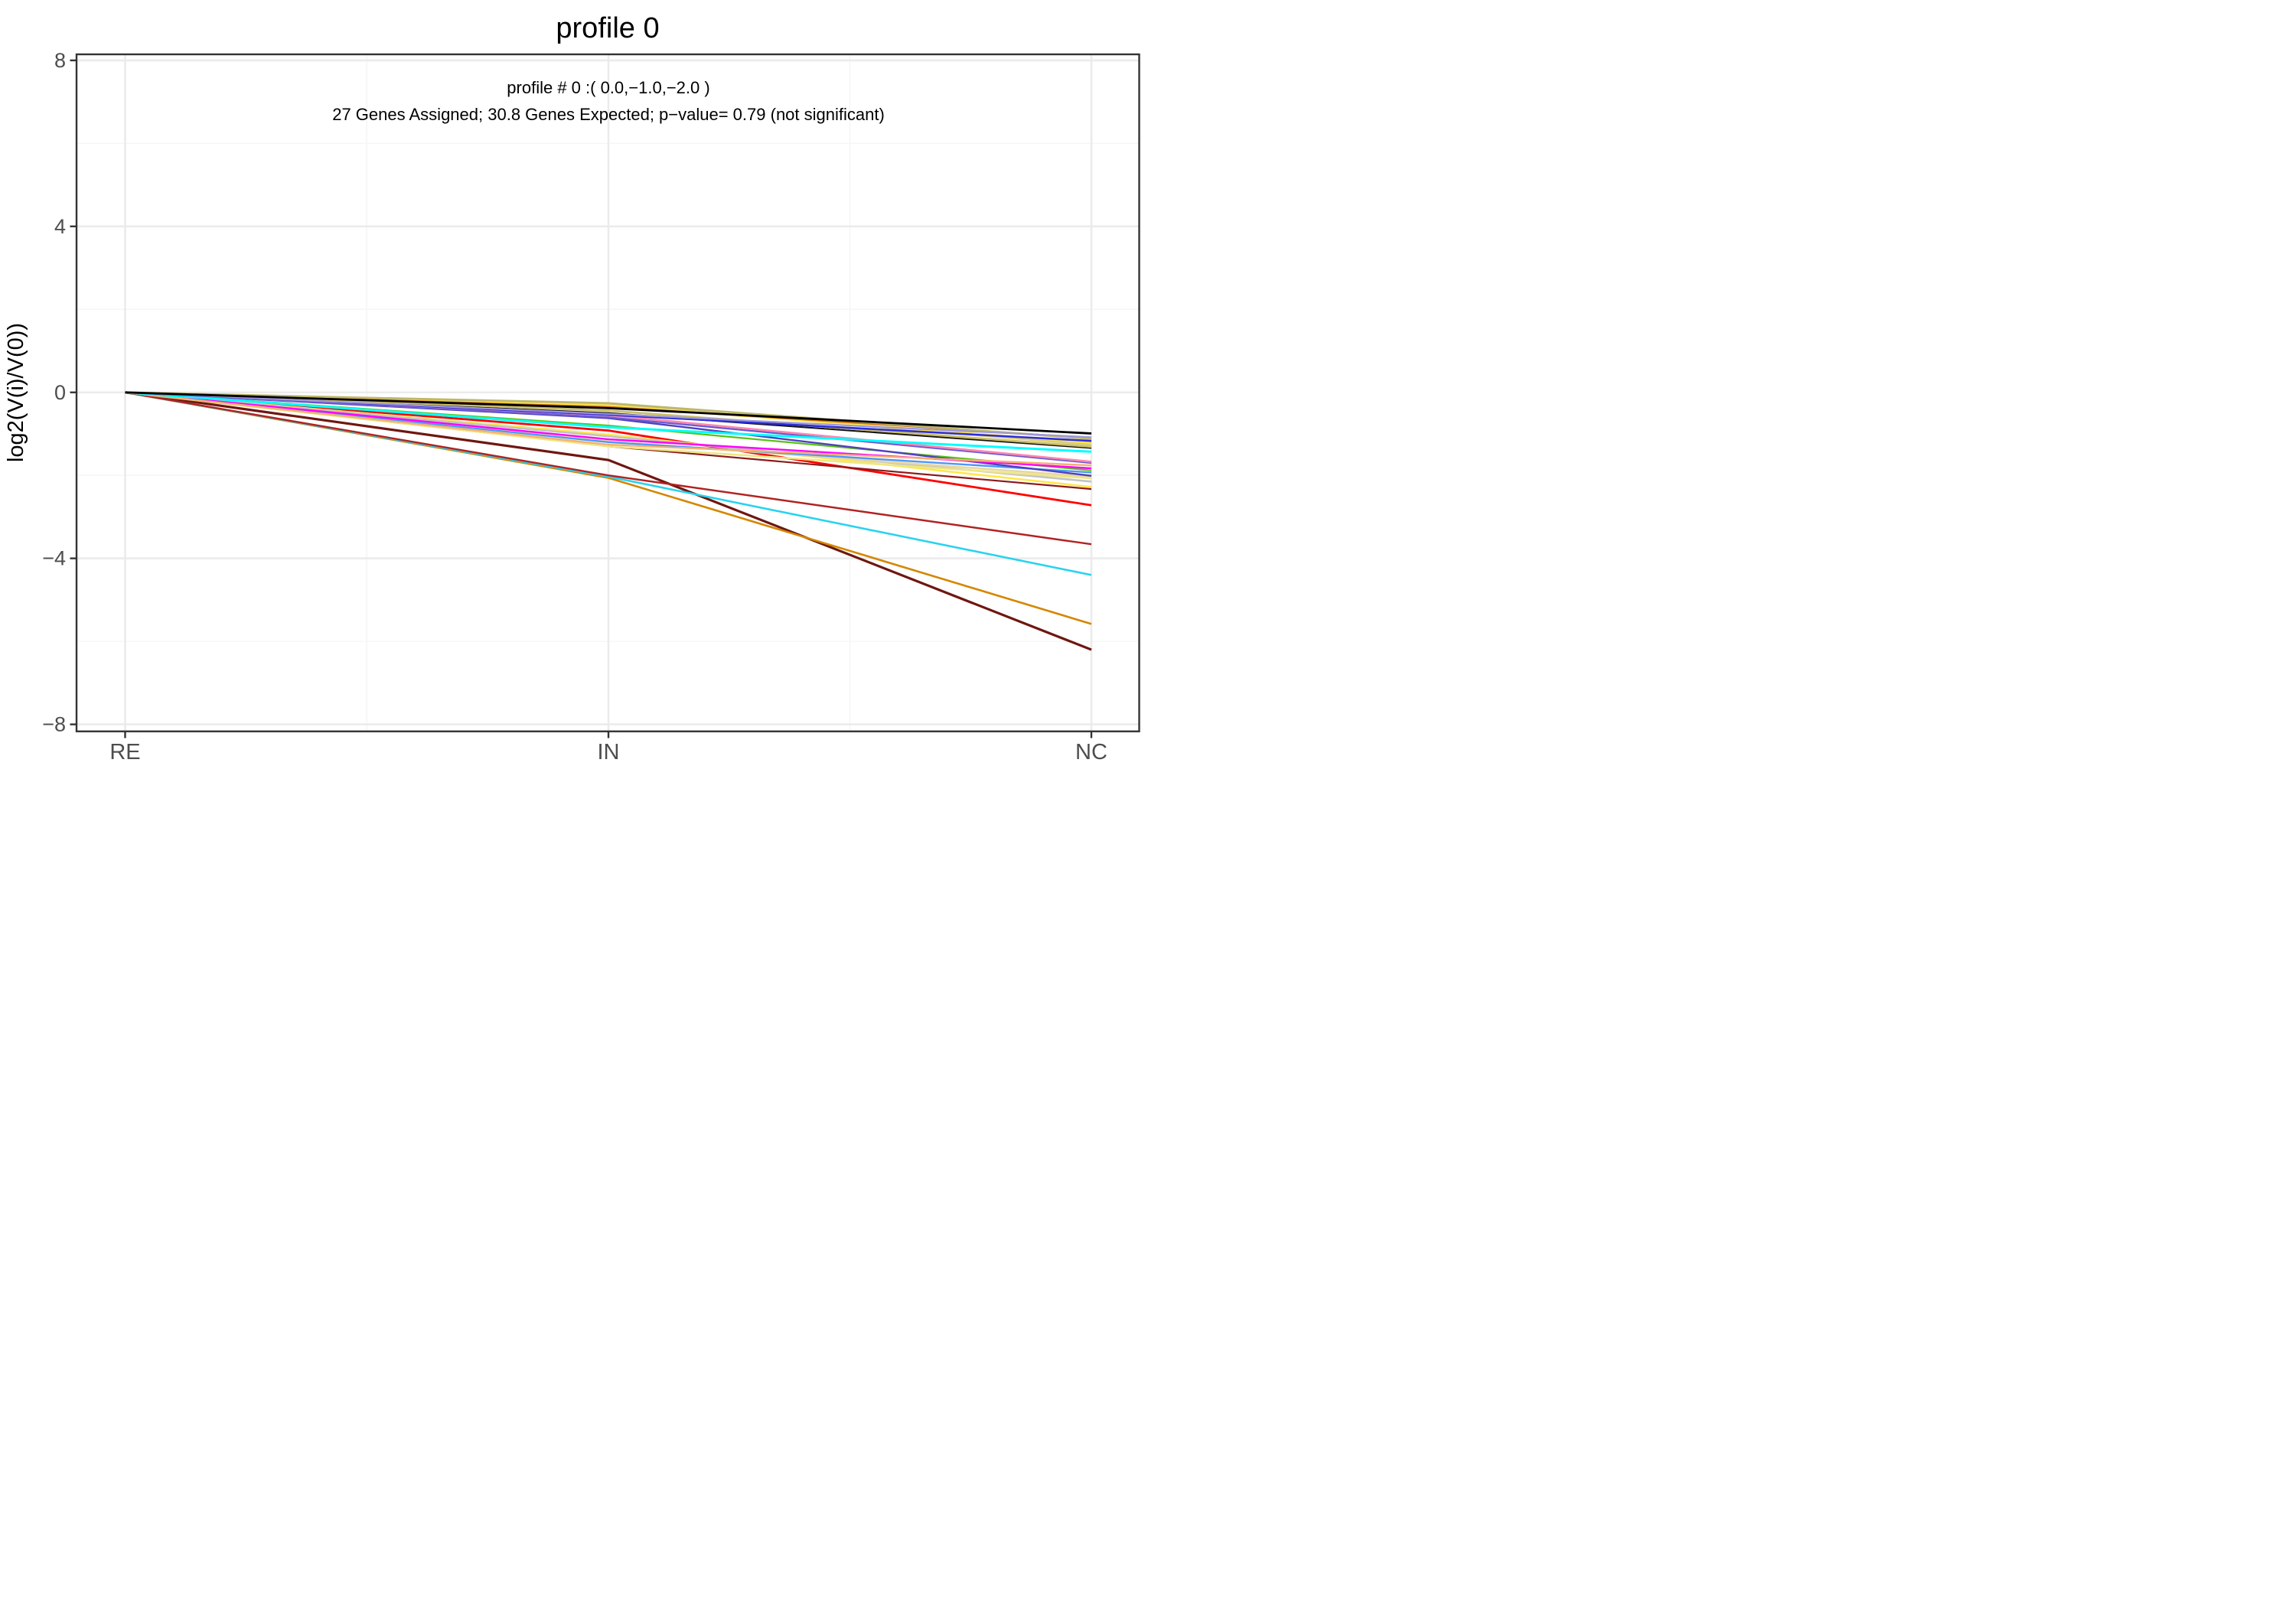  I want to click on y-axis-tick-labels: 8 4 0 −4 −8, so click(54, 392).